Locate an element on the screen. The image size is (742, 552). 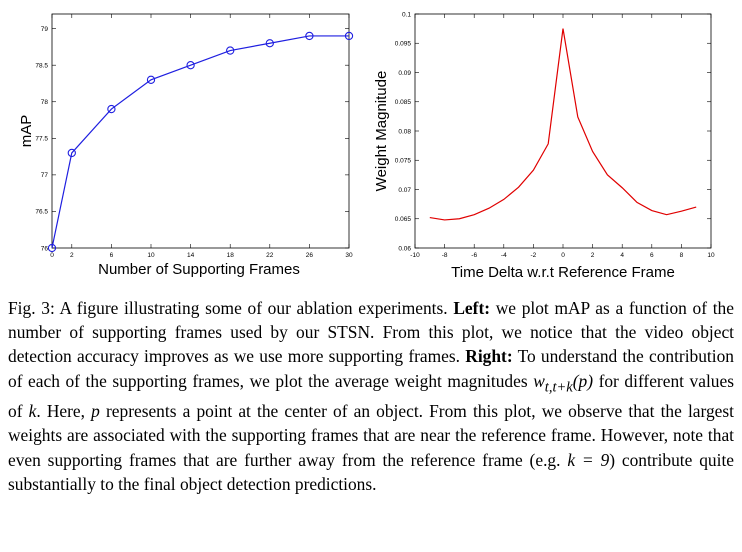
x-tick-label: -8 is located at coordinates (445, 255).